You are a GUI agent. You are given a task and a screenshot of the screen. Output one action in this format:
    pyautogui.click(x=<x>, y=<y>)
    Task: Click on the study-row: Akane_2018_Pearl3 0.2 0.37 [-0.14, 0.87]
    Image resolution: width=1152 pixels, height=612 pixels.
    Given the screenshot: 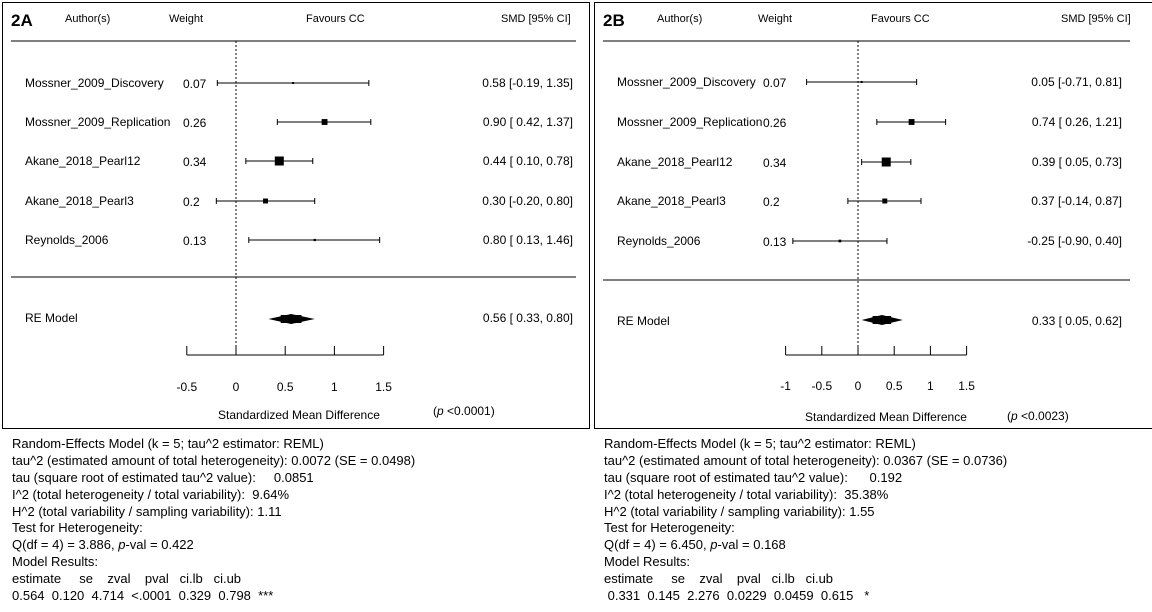 What is the action you would take?
    pyautogui.click(x=869, y=201)
    